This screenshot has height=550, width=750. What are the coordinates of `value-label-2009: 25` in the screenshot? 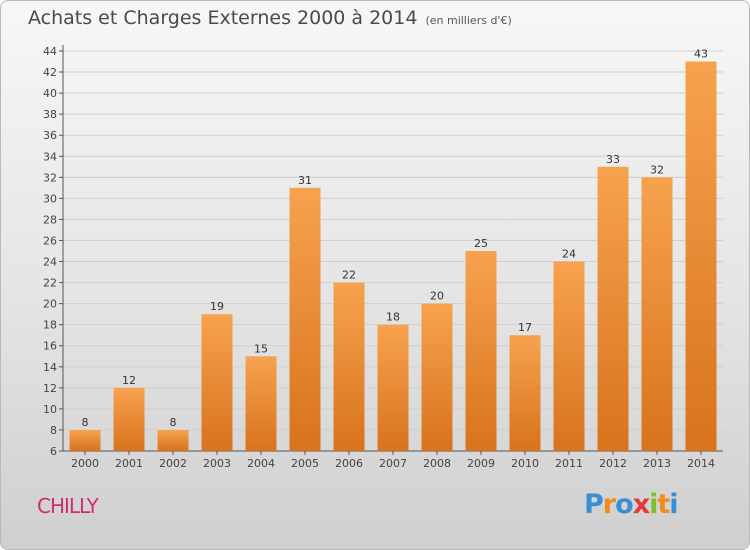 It's located at (481, 243).